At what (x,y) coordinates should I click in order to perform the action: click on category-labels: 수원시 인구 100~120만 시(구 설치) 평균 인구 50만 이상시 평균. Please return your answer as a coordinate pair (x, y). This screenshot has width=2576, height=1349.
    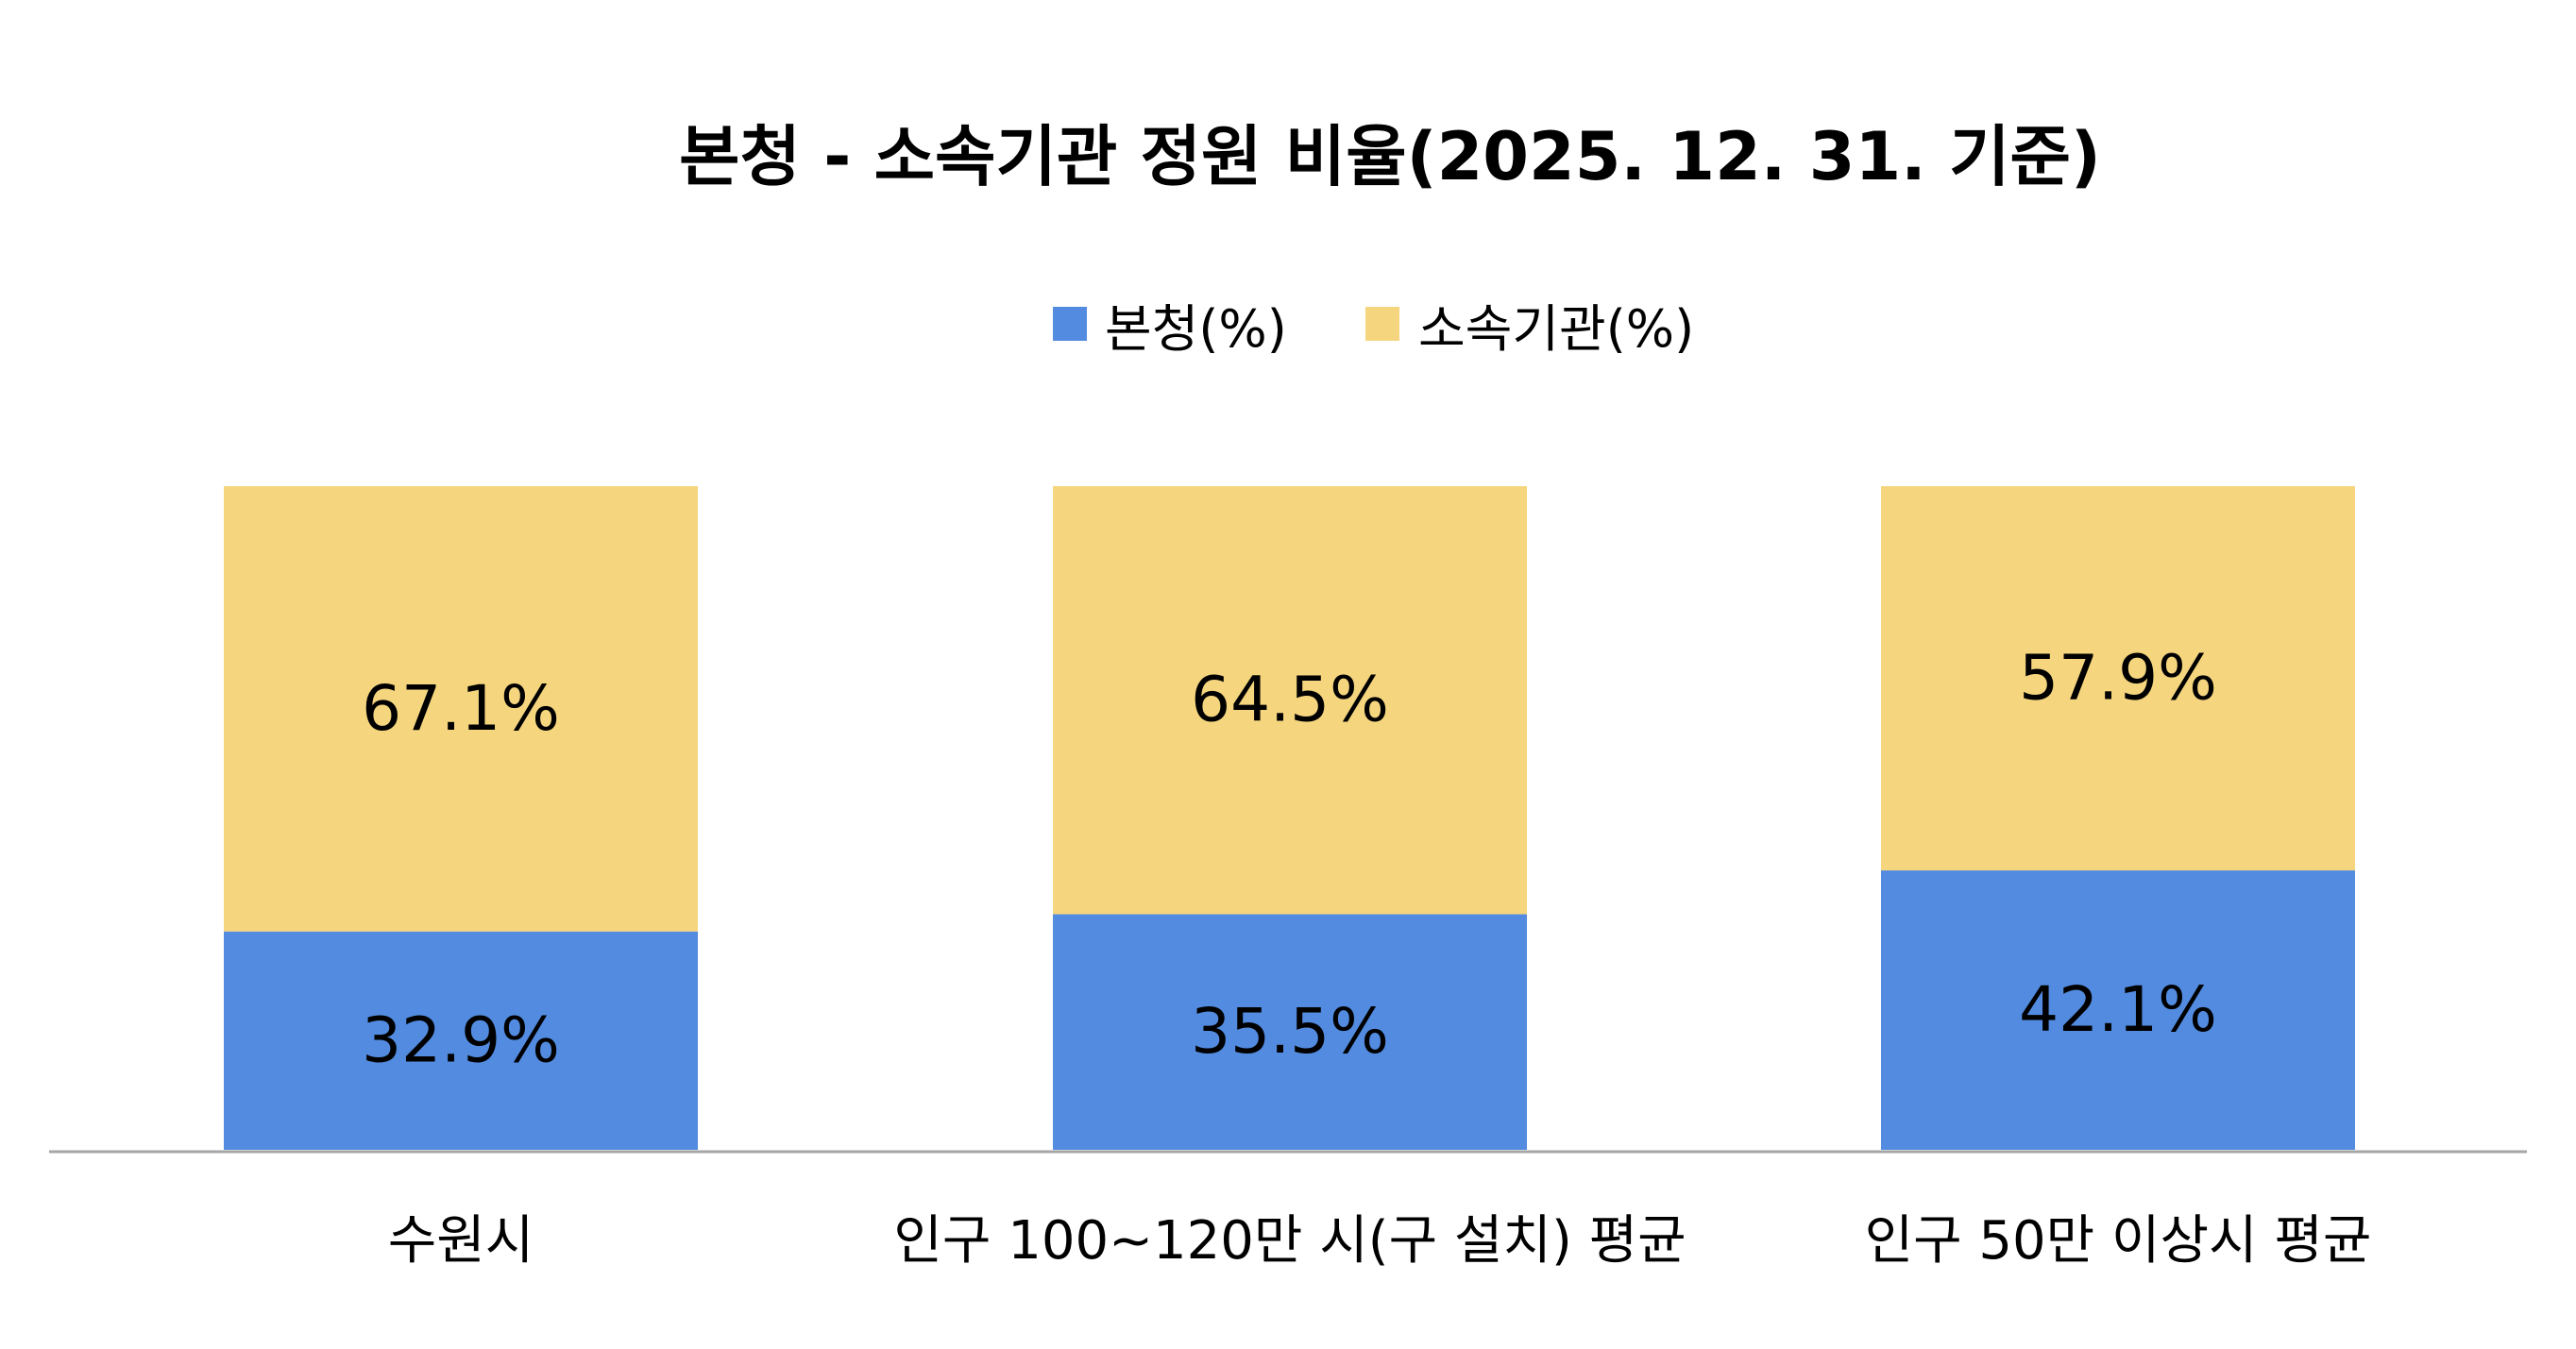
    Looking at the image, I should click on (1380, 1241).